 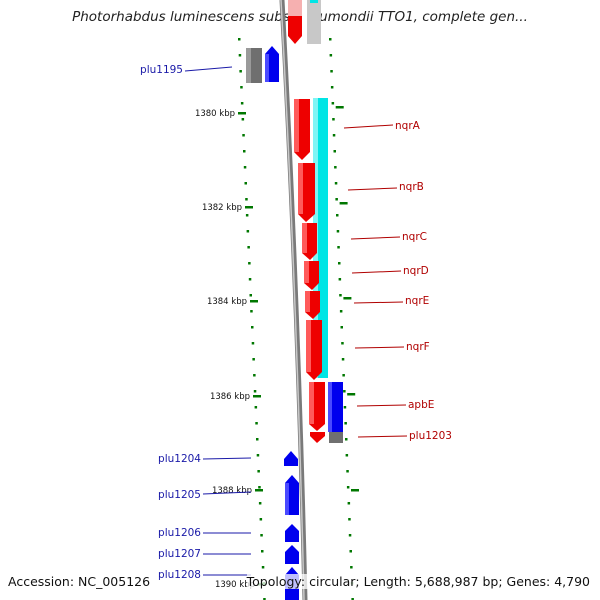 What do you see at coordinates (179, 459) in the screenshot?
I see `gene-label-plu1204: plu1204` at bounding box center [179, 459].